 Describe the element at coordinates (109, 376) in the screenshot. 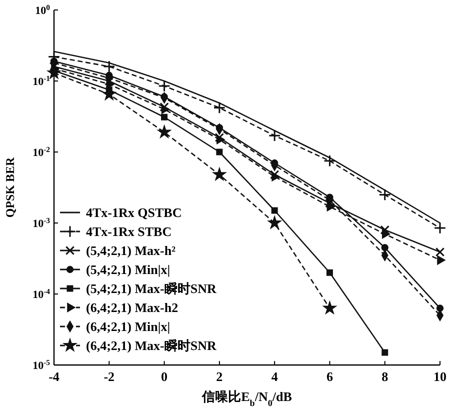

I see `x-tick-label: -2` at that location.